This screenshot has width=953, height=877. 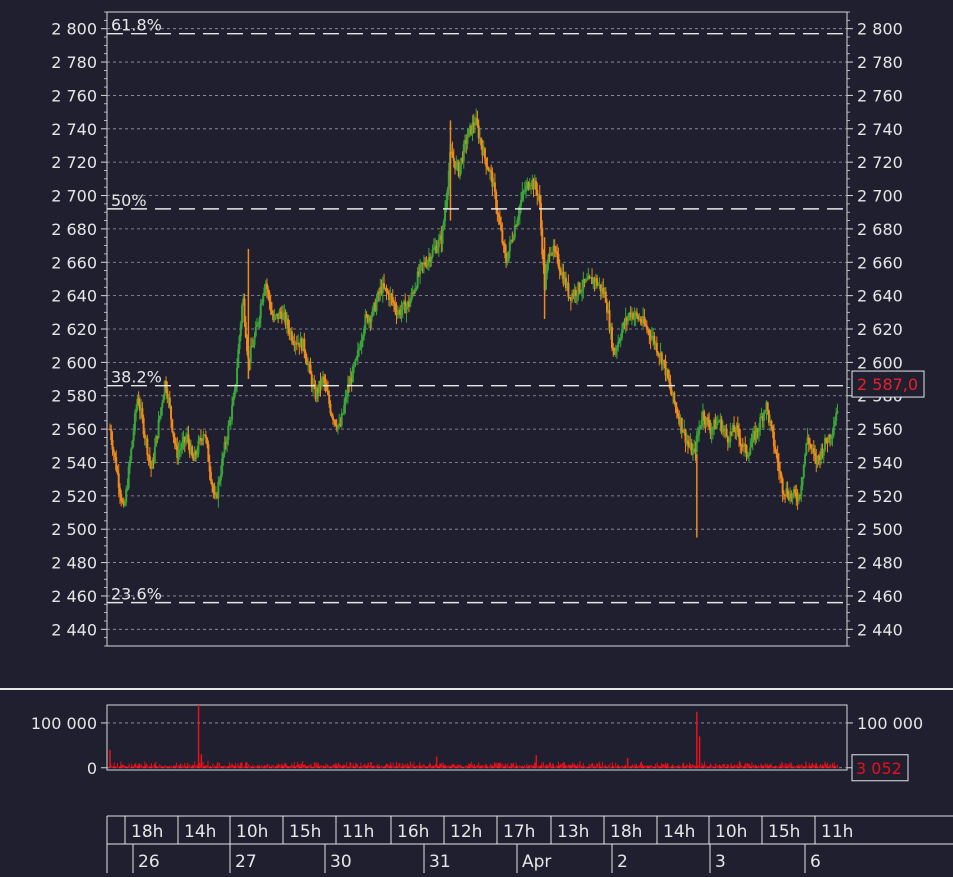 What do you see at coordinates (622, 862) in the screenshot?
I see `time-date-label: 2` at bounding box center [622, 862].